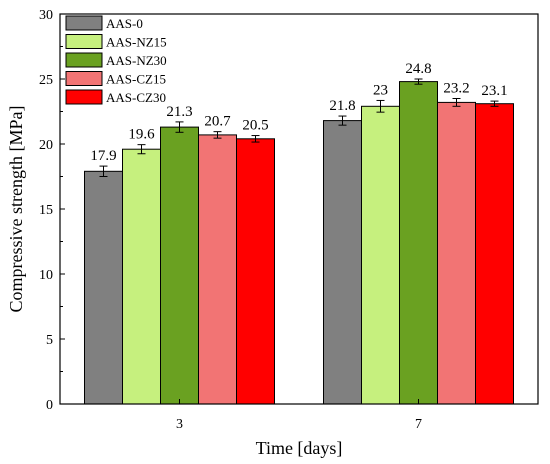  Describe the element at coordinates (136, 42) in the screenshot. I see `legend-label-aas-nz15: AAS-NZ15` at that location.